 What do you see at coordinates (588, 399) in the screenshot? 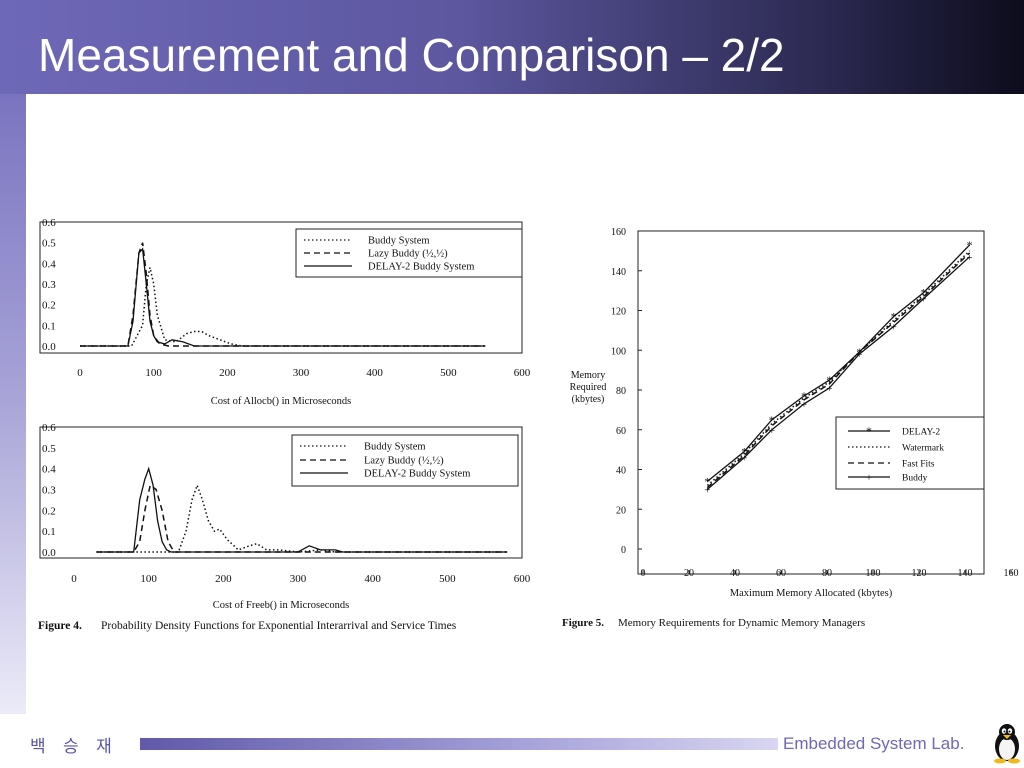
I see `y-axis-label-line: (kbytes)` at bounding box center [588, 399].